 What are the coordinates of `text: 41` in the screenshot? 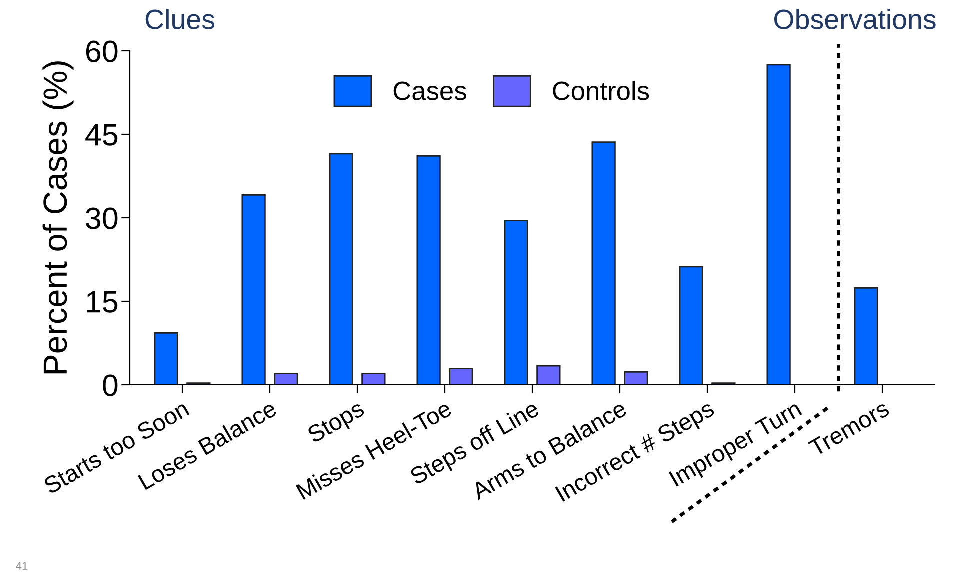 It's located at (22, 566).